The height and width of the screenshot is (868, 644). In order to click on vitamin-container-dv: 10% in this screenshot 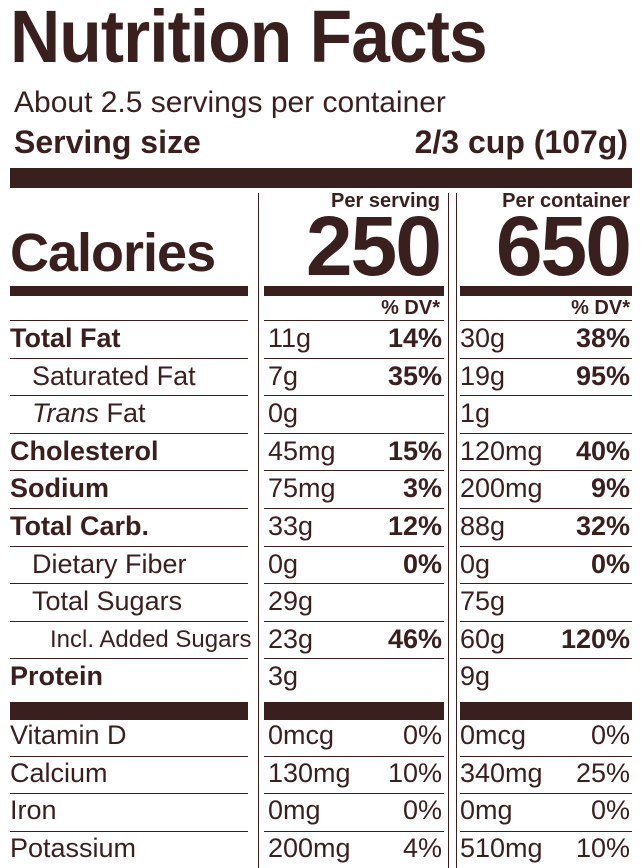, I will do `click(602, 847)`.